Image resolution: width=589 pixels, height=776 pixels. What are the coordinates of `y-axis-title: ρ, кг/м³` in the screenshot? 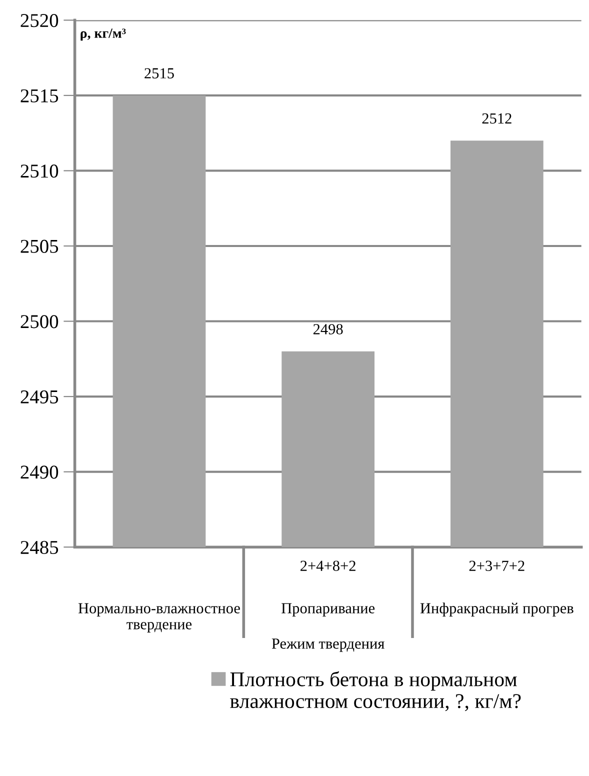 It's located at (103, 34).